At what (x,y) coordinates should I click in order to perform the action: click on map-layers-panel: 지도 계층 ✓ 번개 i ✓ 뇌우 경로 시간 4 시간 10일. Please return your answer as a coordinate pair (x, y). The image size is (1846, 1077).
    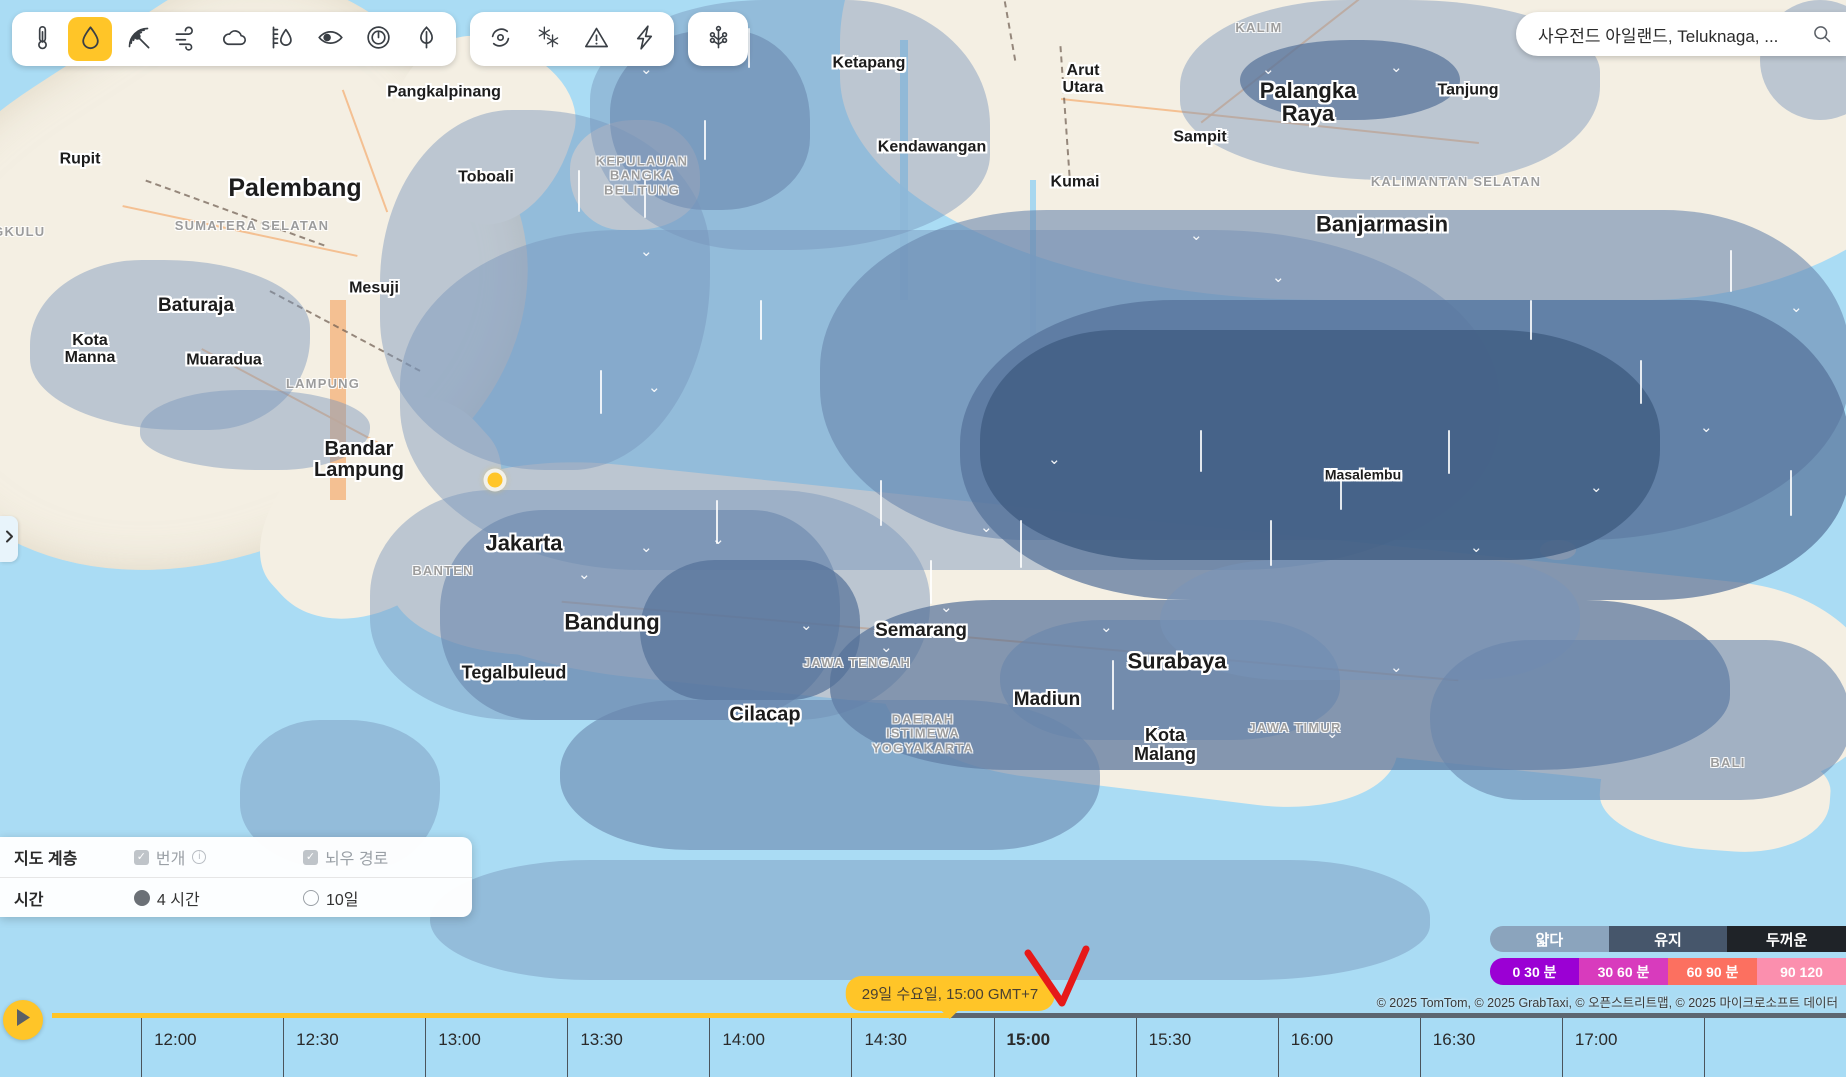
    Looking at the image, I should click on (236, 877).